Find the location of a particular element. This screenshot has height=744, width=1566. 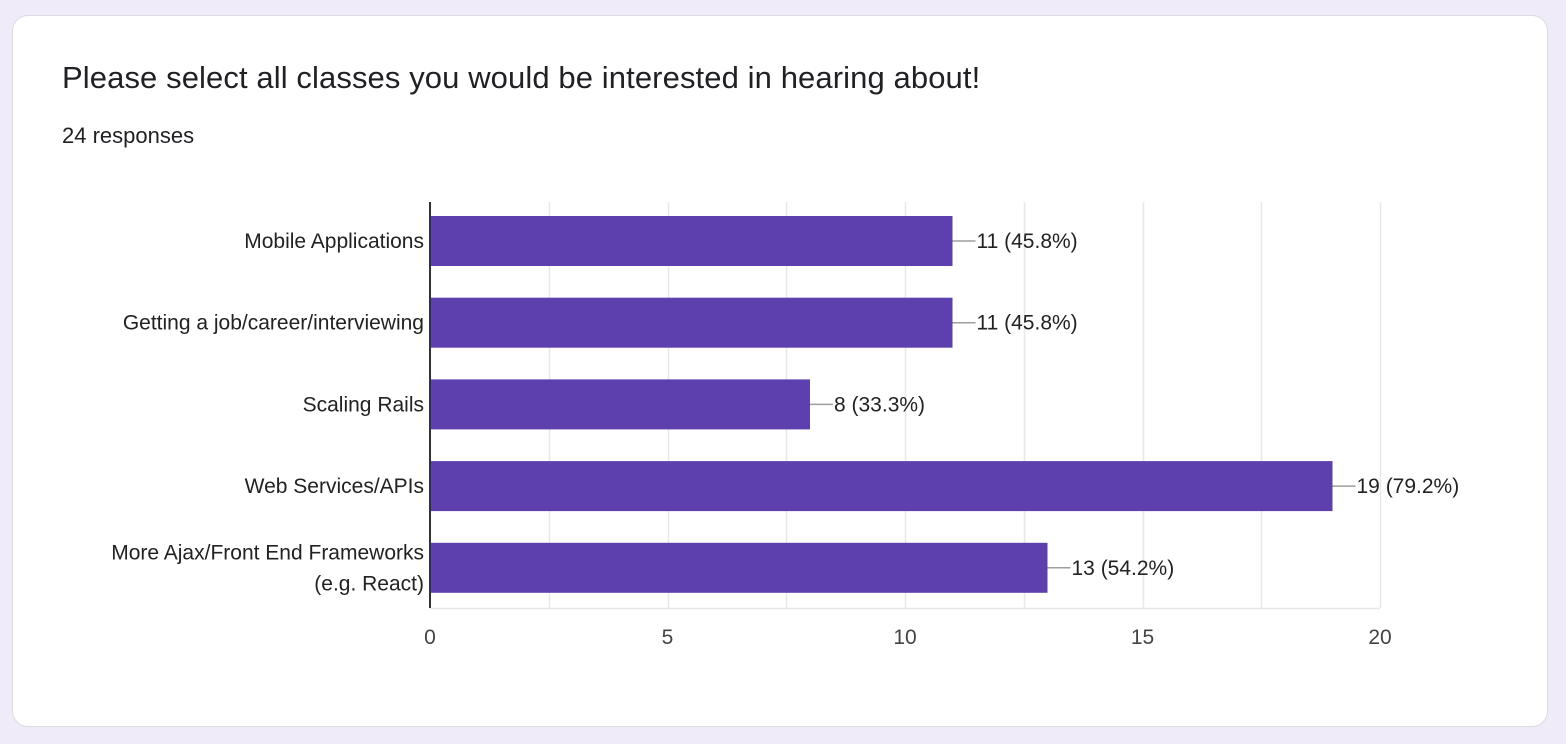

x-tick-label: 20 is located at coordinates (1379, 637).